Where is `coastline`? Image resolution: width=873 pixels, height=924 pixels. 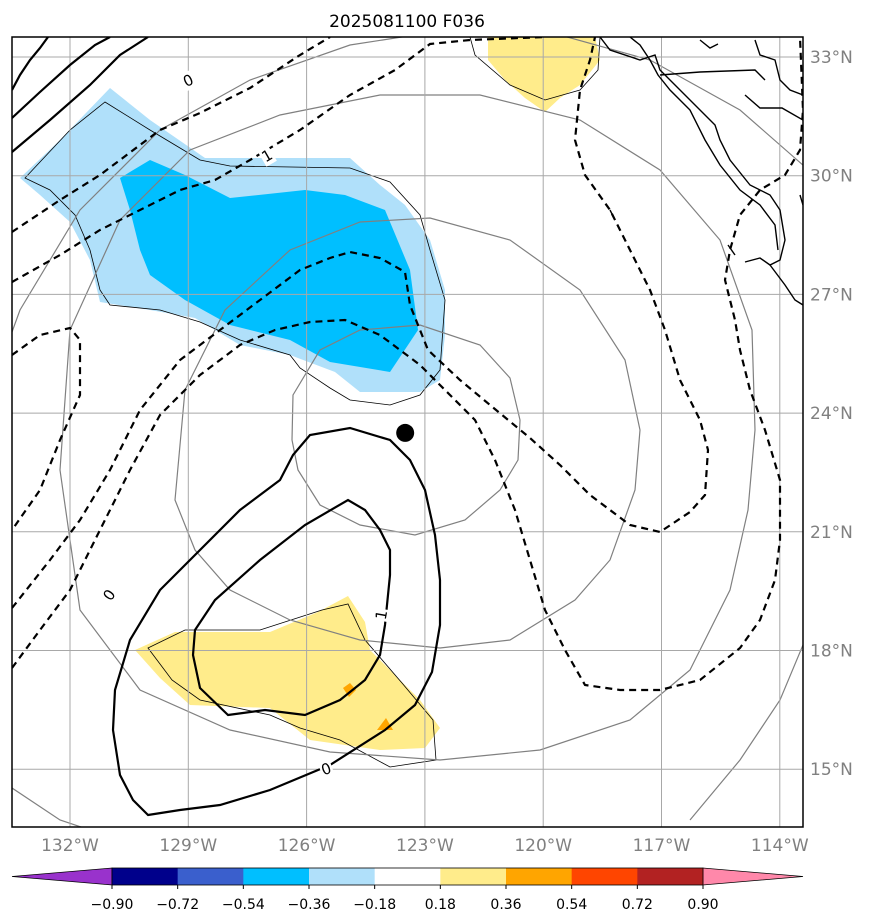
coastline is located at coordinates (701, 171).